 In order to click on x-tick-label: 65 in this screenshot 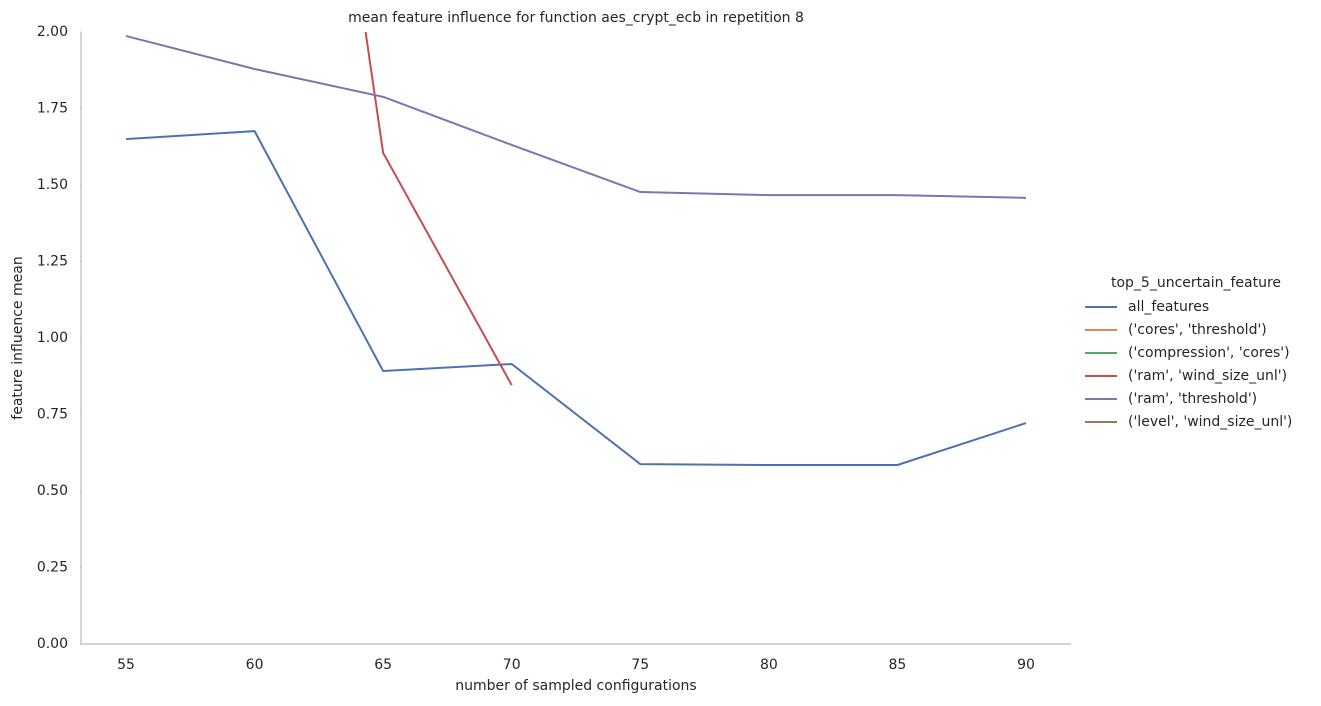, I will do `click(383, 665)`.